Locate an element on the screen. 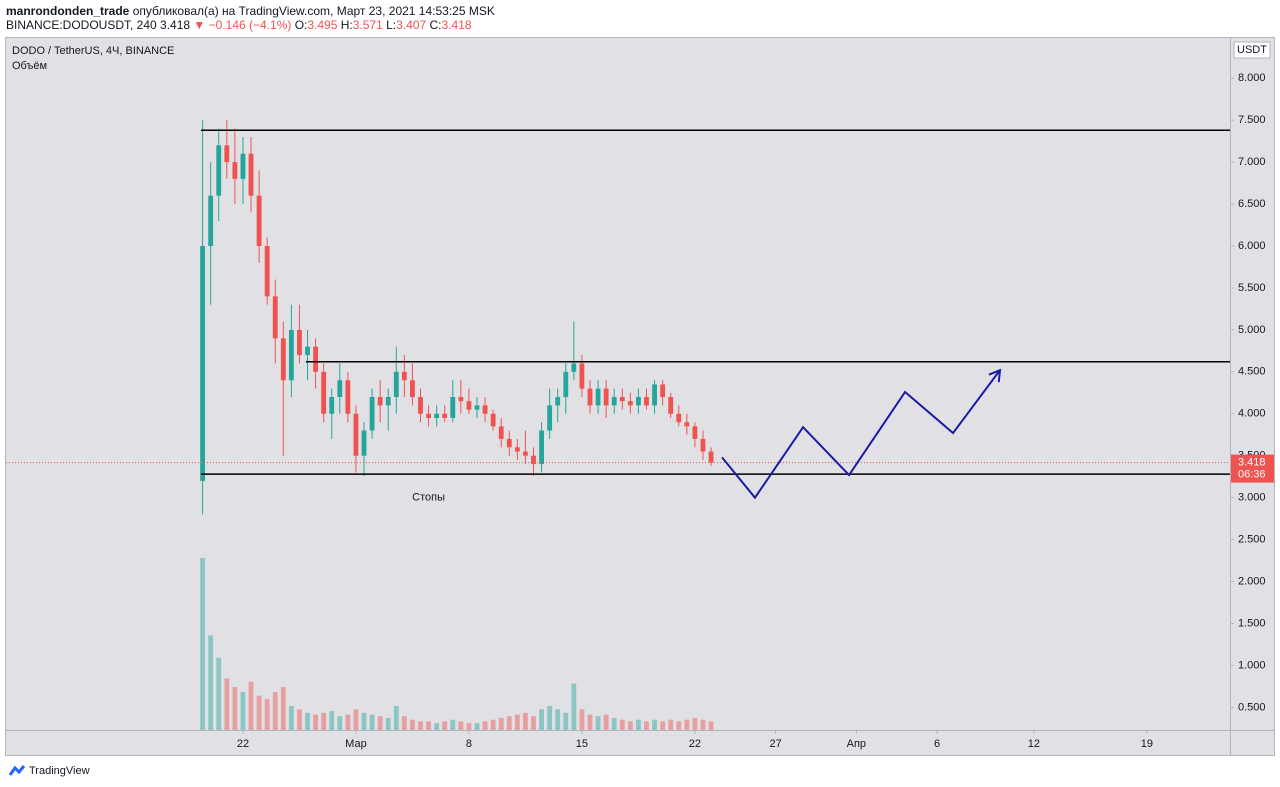 The image size is (1280, 787). ohlc-value: 3.407 is located at coordinates (411, 25).